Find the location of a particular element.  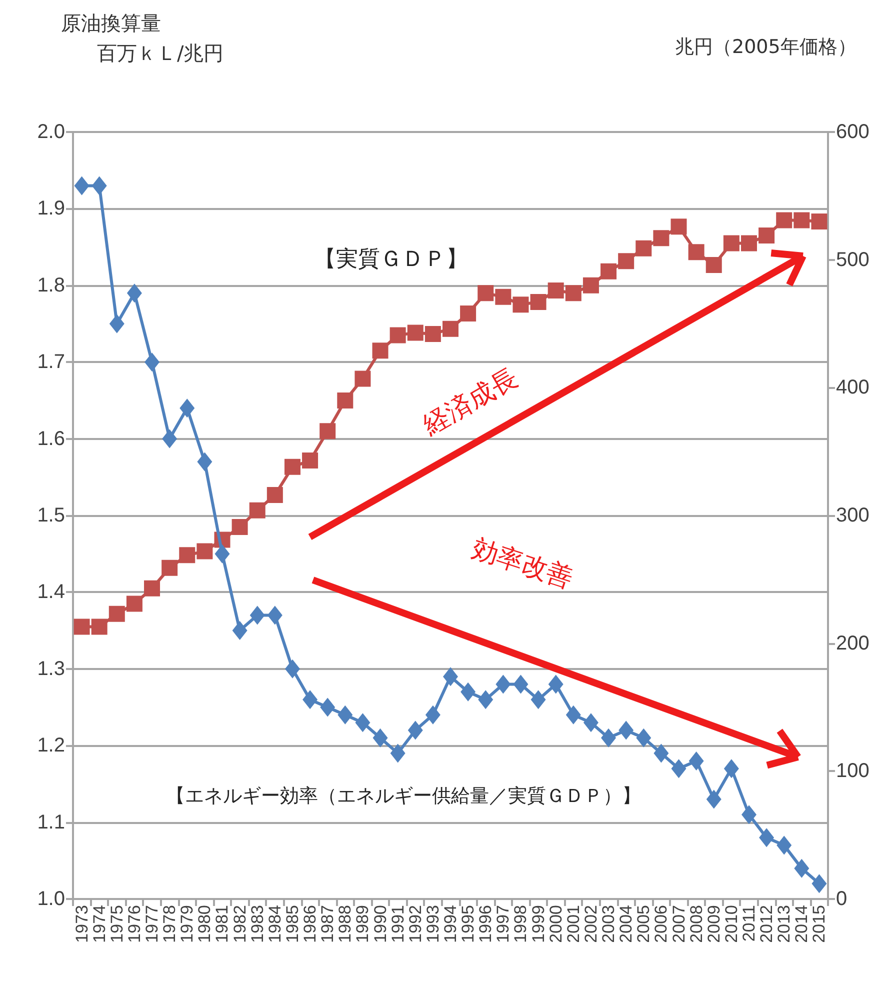

y-axis-title: 原油換算量百万ｋＬ/兆円 is located at coordinates (143, 38).